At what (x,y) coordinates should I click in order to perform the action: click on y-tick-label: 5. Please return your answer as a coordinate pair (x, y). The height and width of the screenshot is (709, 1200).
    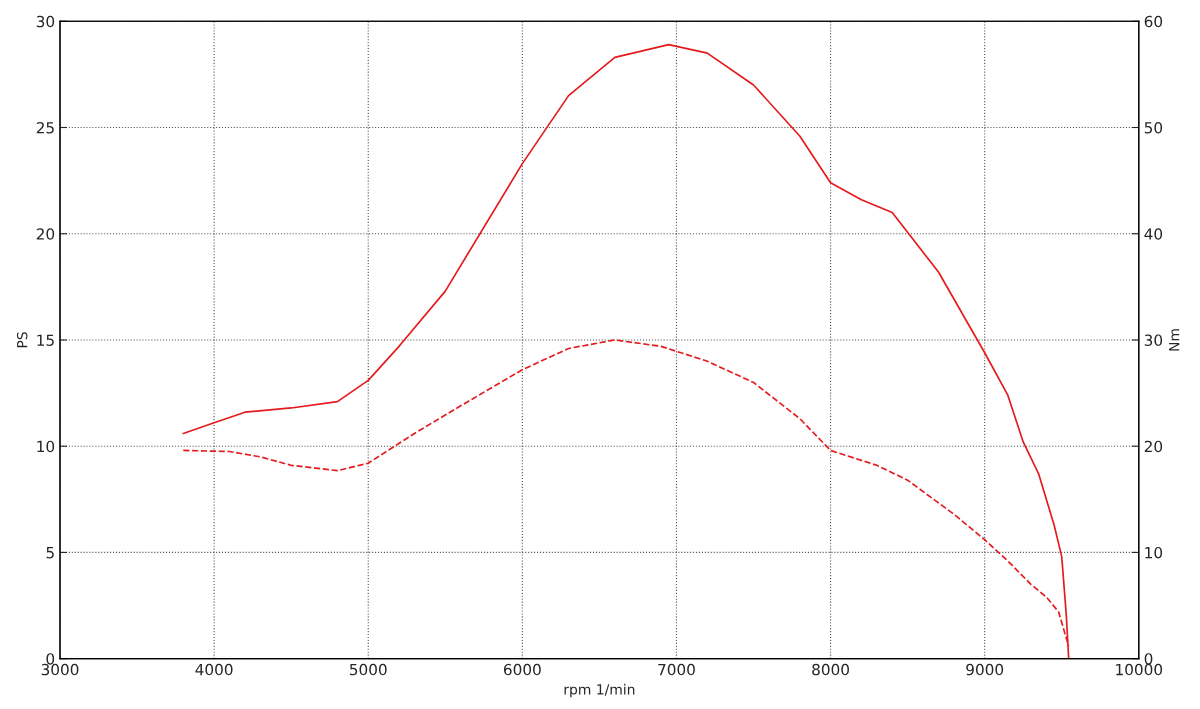
    Looking at the image, I should click on (50, 553).